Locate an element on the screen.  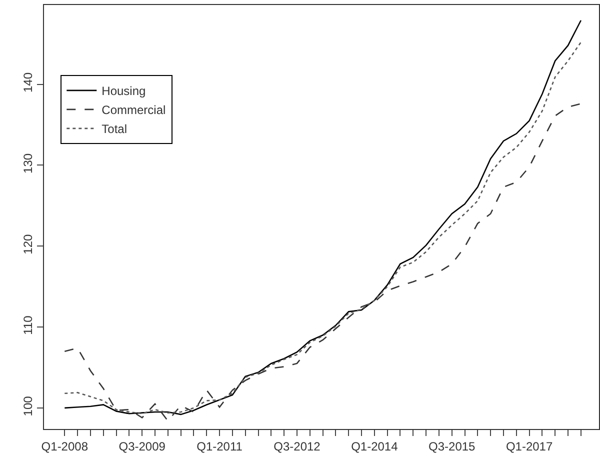
x-tick-label: Q3-2009 is located at coordinates (142, 446).